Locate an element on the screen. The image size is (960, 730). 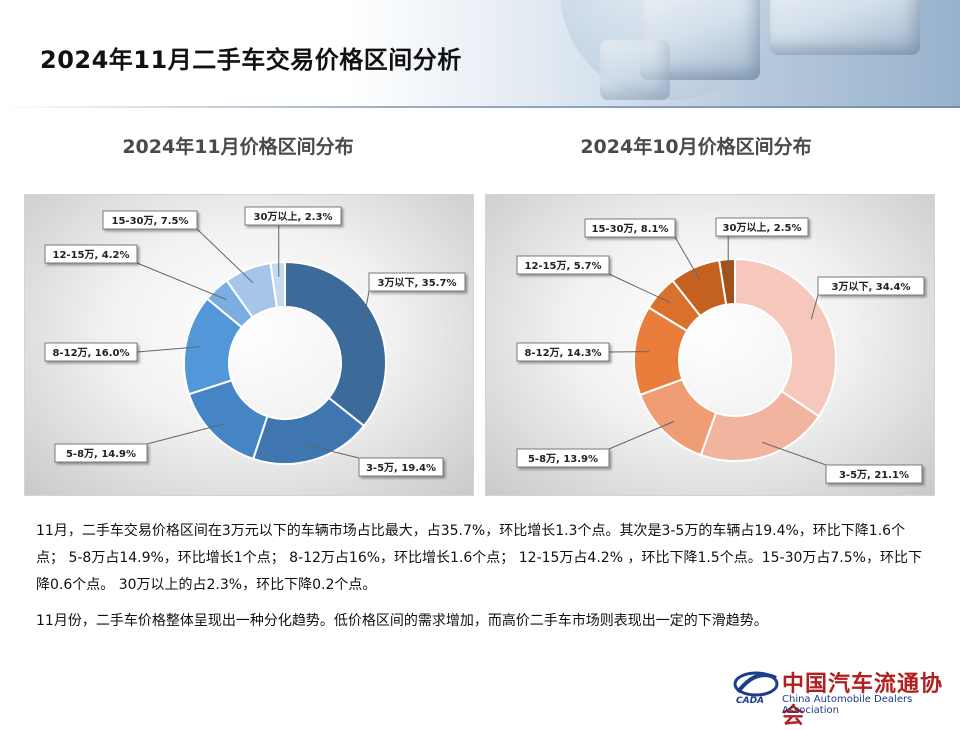
data-label: 3-5万, 19.4% is located at coordinates (401, 468).